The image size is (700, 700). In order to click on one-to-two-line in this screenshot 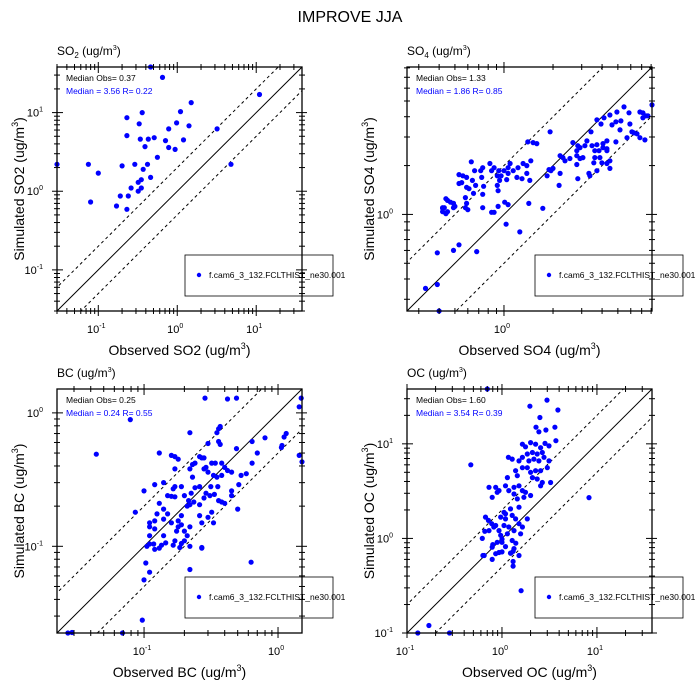, I will do `click(553, 213)`.